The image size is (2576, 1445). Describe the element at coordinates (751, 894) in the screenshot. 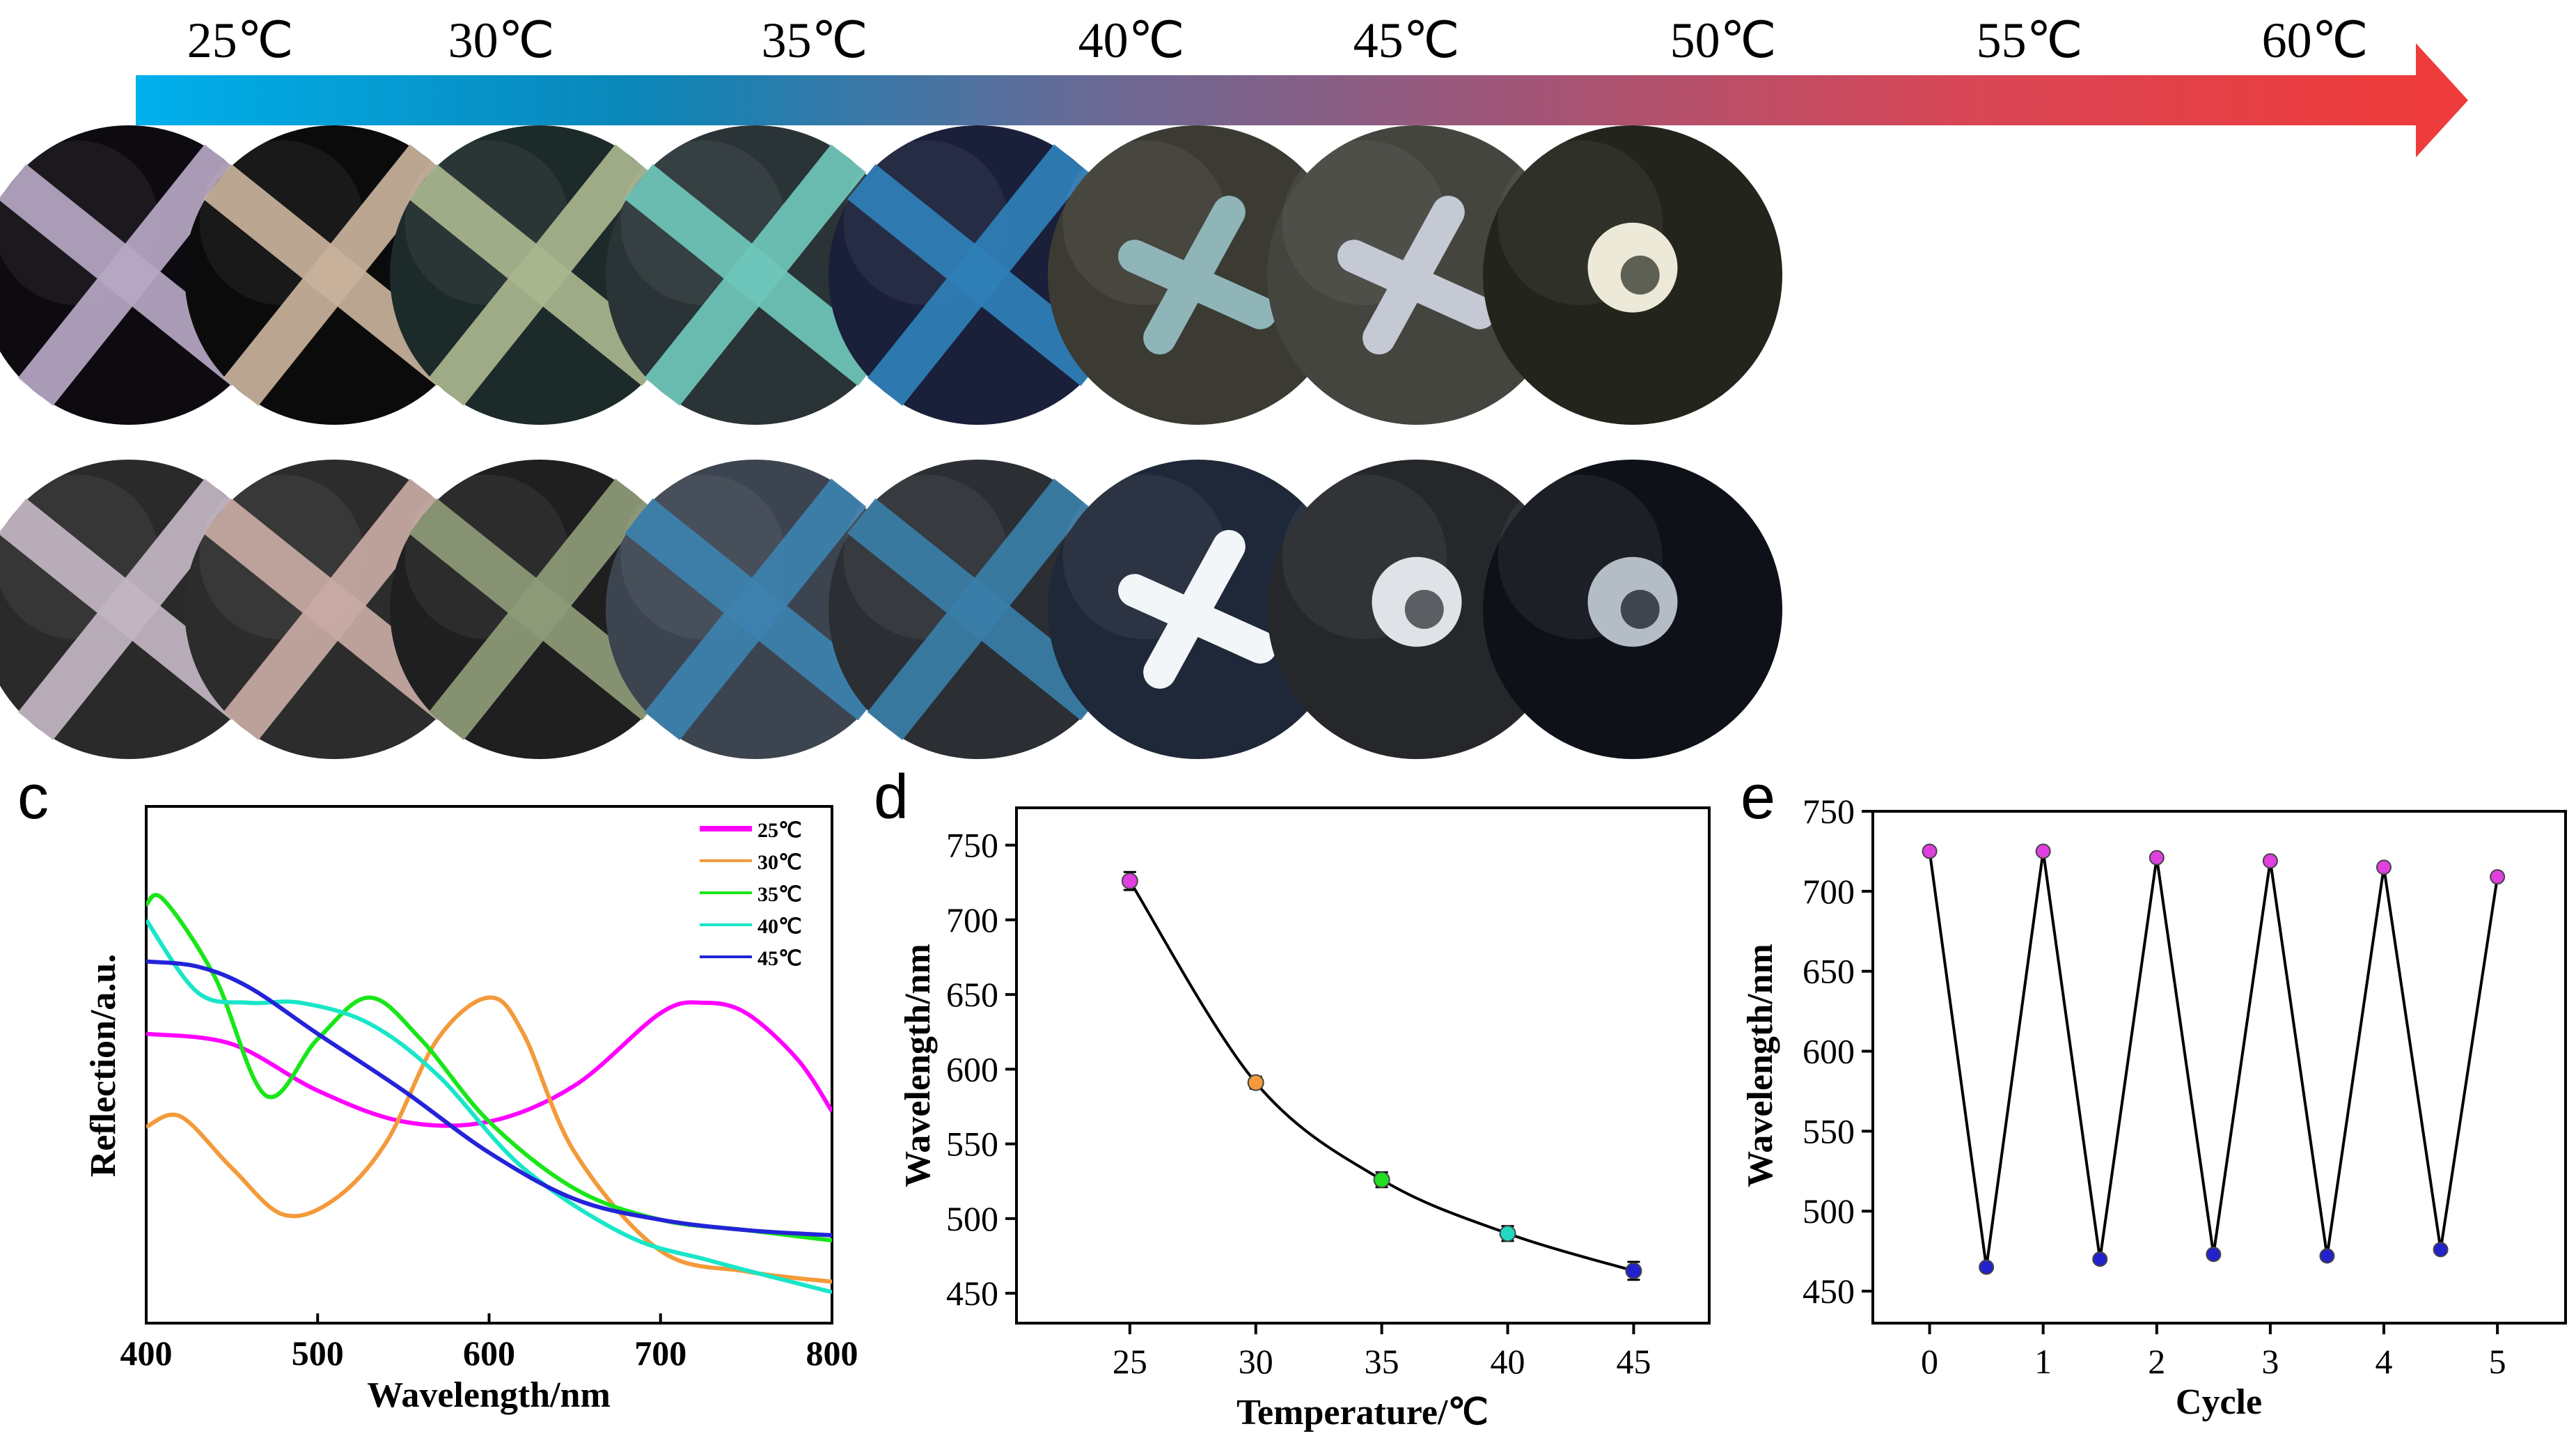

I see `legend-c: 25℃ 30℃ 35℃ 40℃ 45℃` at that location.